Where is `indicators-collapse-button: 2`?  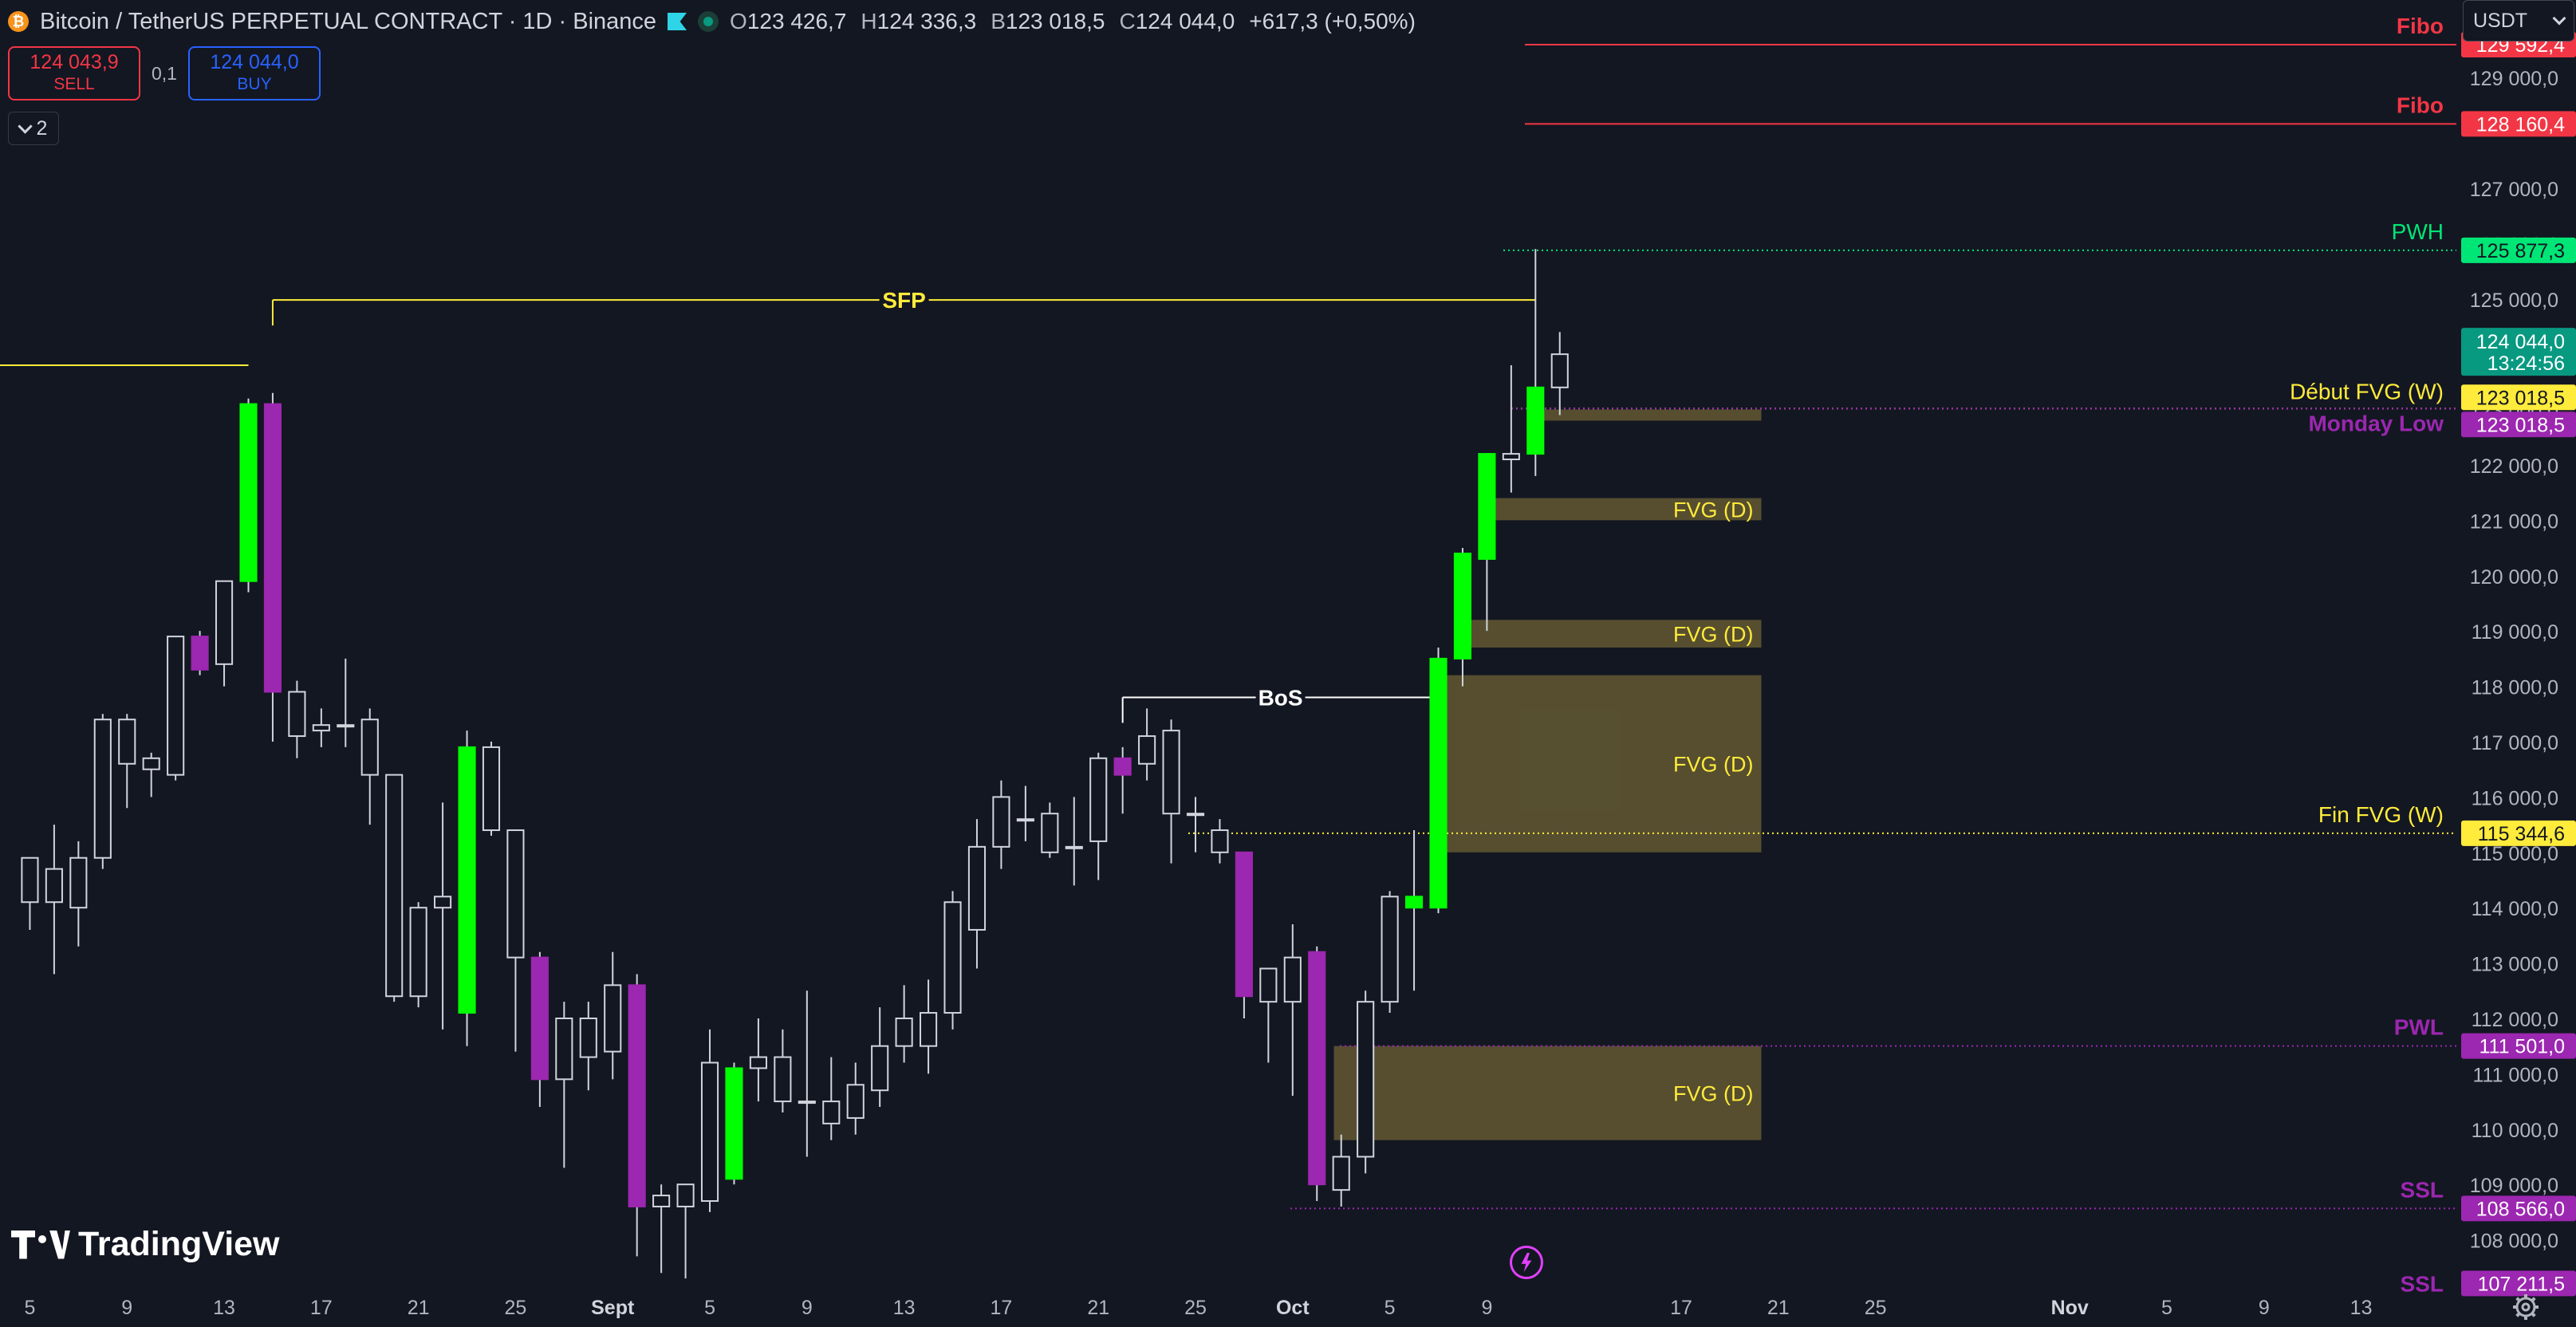
indicators-collapse-button: 2 is located at coordinates (33, 128).